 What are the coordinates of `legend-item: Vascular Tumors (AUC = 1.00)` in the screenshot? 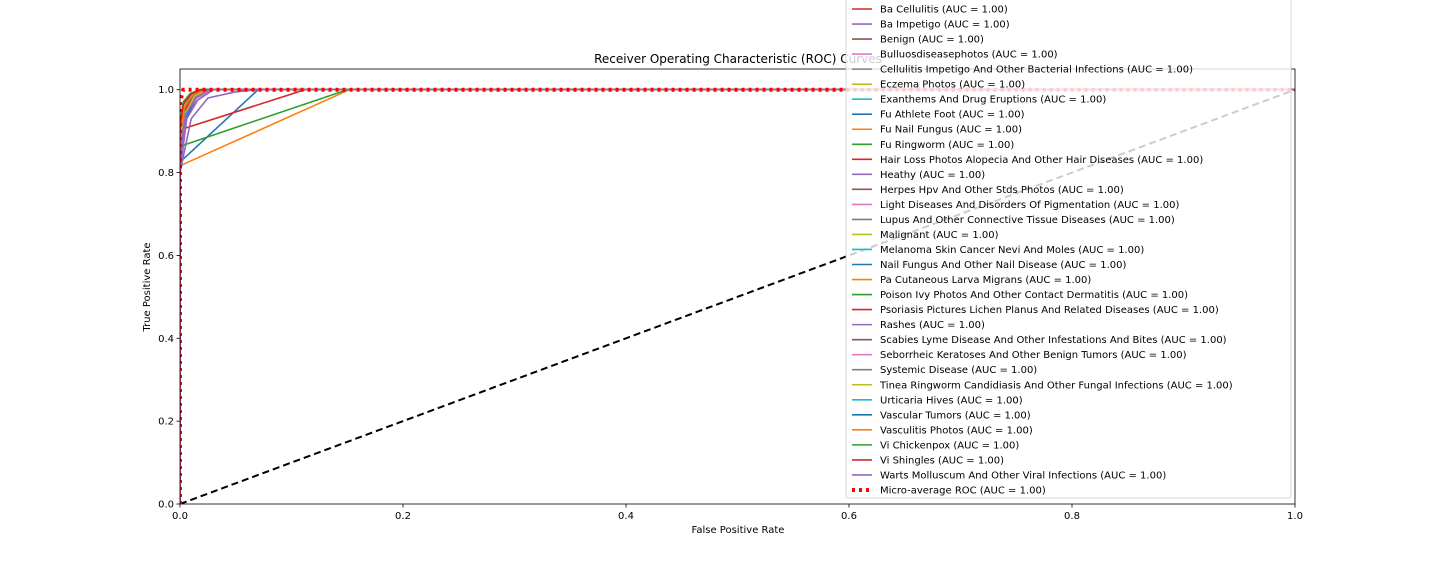 It's located at (941, 415).